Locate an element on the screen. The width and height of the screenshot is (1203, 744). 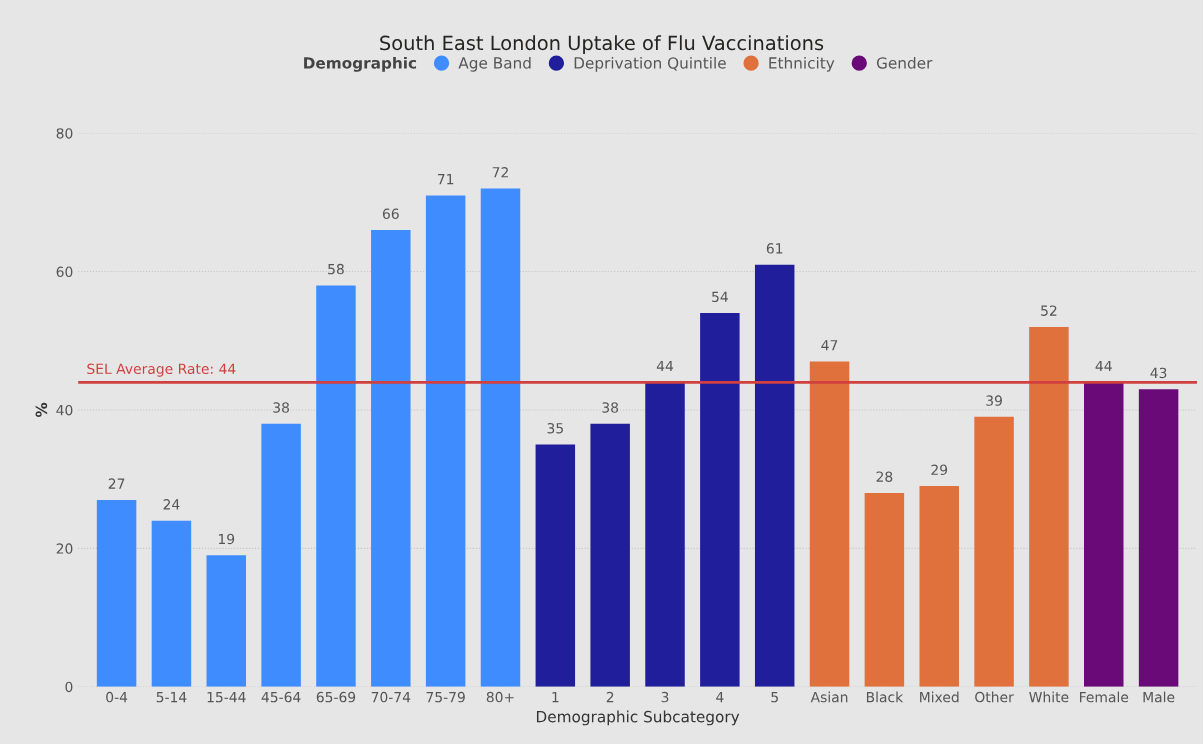
data-label: 61 is located at coordinates (774, 248).